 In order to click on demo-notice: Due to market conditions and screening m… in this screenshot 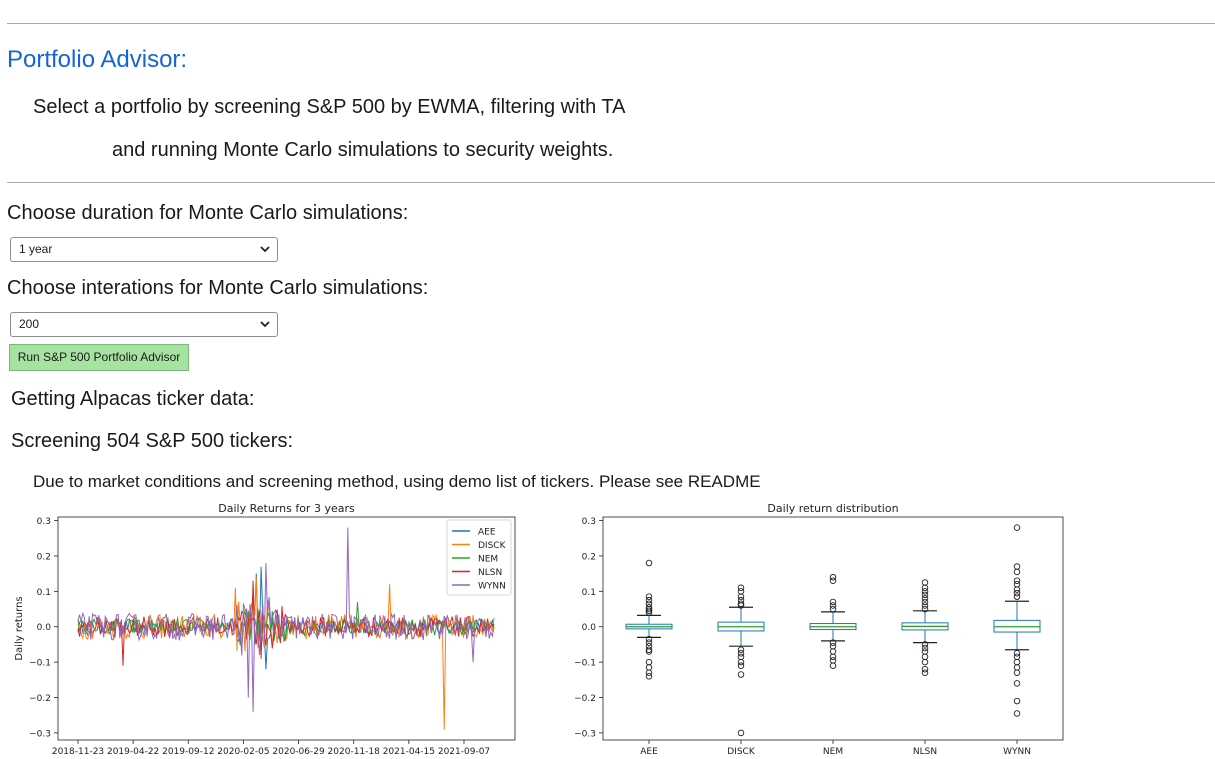, I will do `click(397, 481)`.